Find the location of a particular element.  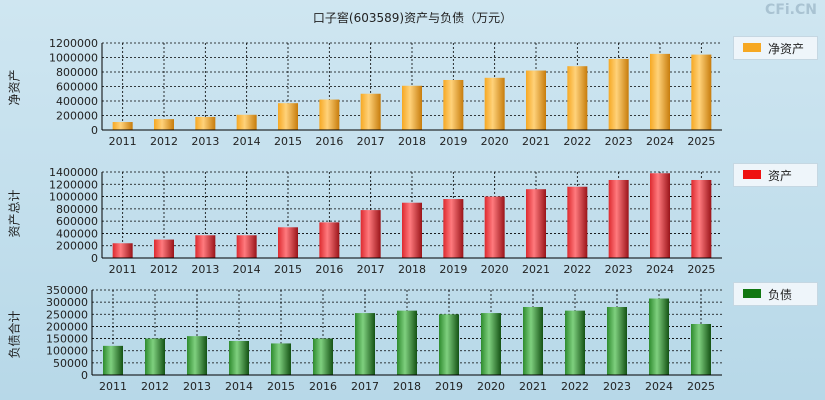

bar-assets-2020 is located at coordinates (494, 227).